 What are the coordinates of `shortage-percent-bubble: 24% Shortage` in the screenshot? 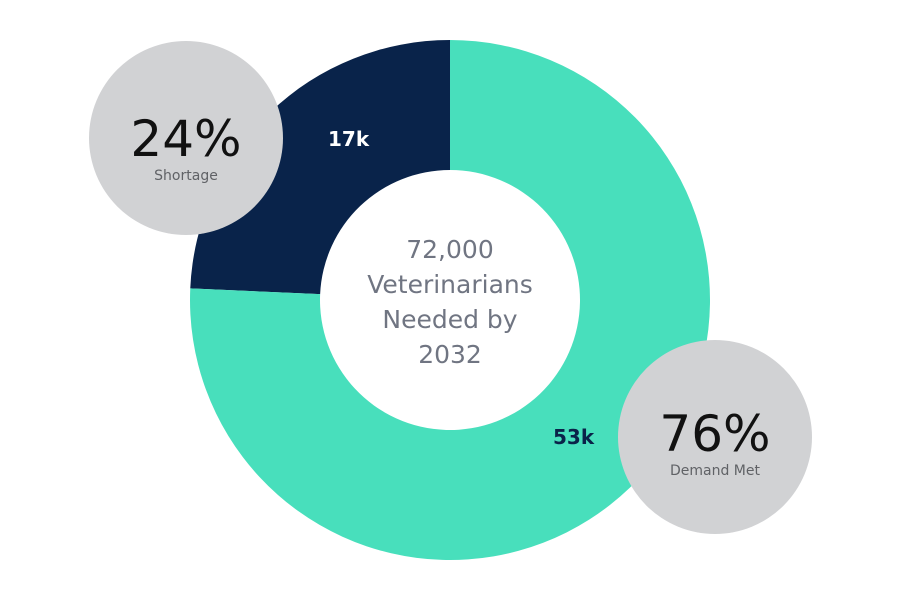 It's located at (186, 138).